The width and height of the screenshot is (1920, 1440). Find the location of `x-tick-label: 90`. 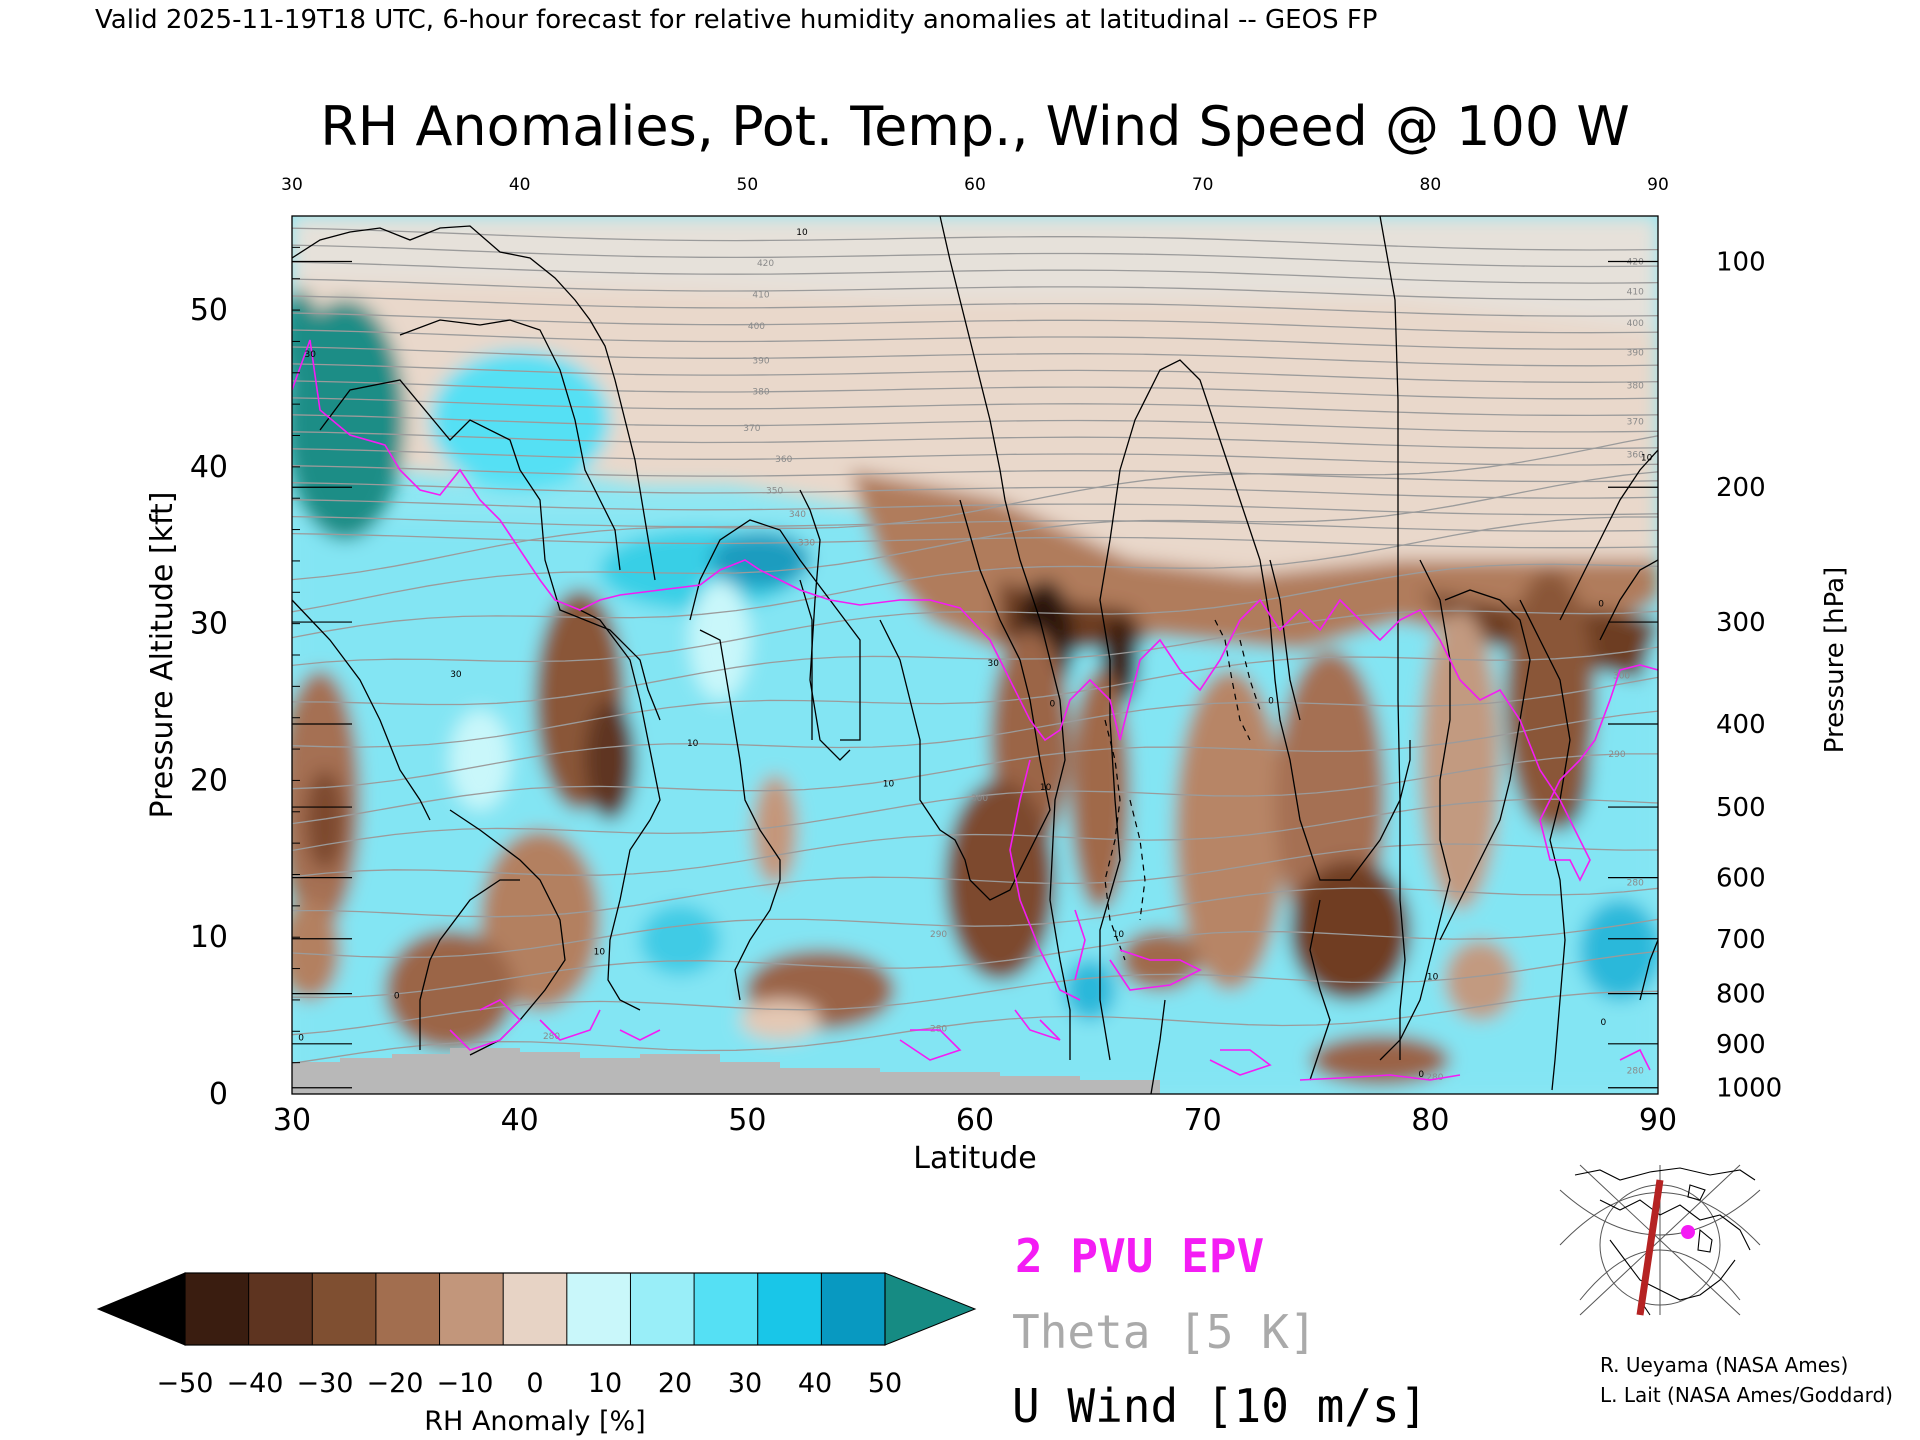

x-tick-label: 90 is located at coordinates (1658, 1120).